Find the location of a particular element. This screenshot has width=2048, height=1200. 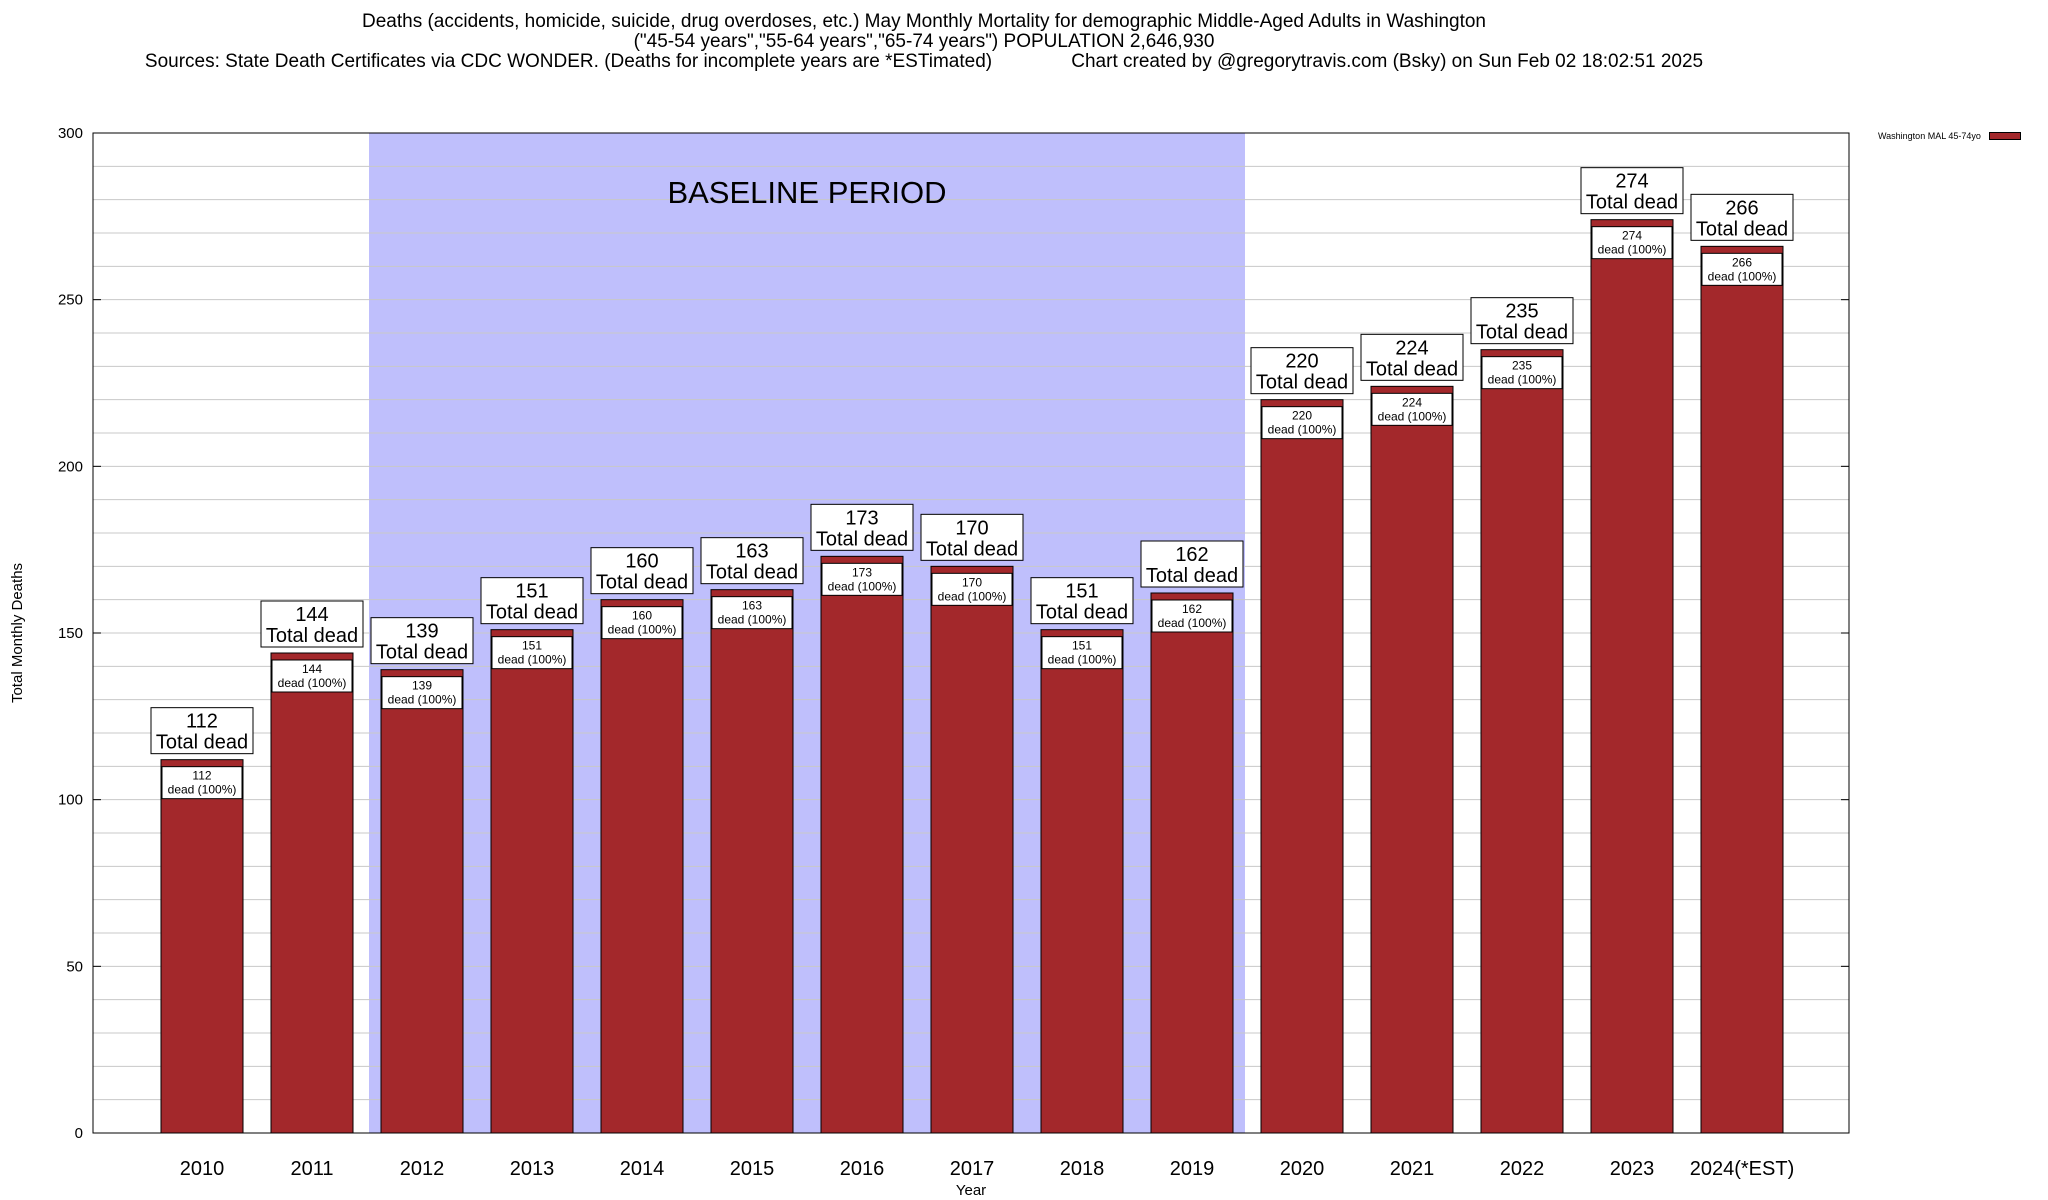

x-tick-label: 2017 is located at coordinates (972, 1169).